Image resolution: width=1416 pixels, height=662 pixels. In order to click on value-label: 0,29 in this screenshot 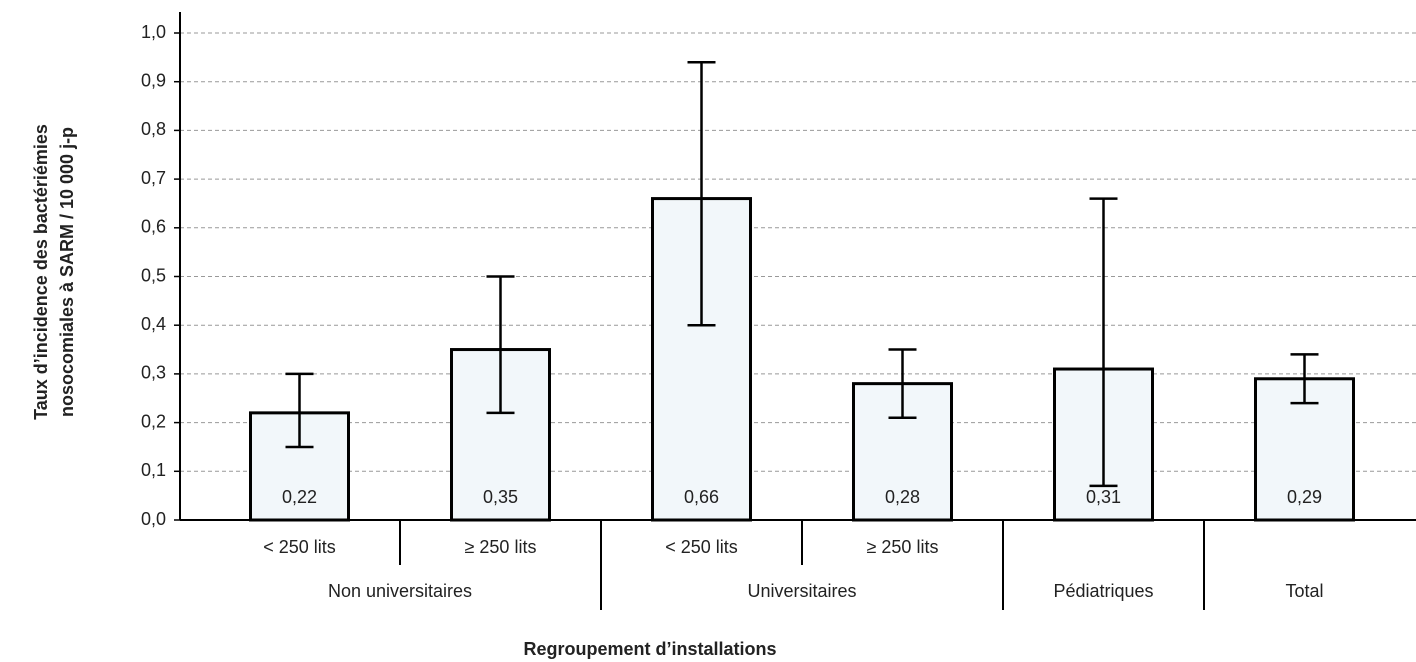, I will do `click(1304, 497)`.